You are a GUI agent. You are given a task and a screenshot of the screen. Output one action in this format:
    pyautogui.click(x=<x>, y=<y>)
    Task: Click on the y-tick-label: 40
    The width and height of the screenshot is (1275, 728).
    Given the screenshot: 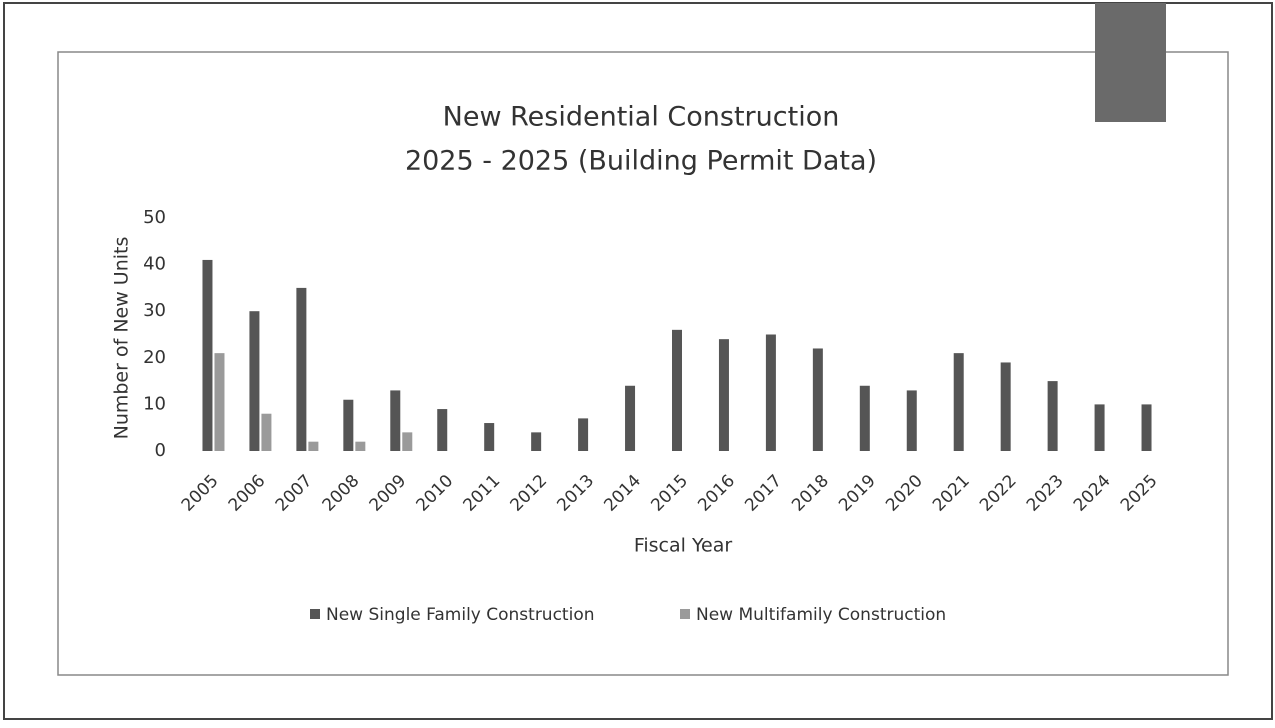 What is the action you would take?
    pyautogui.click(x=154, y=264)
    